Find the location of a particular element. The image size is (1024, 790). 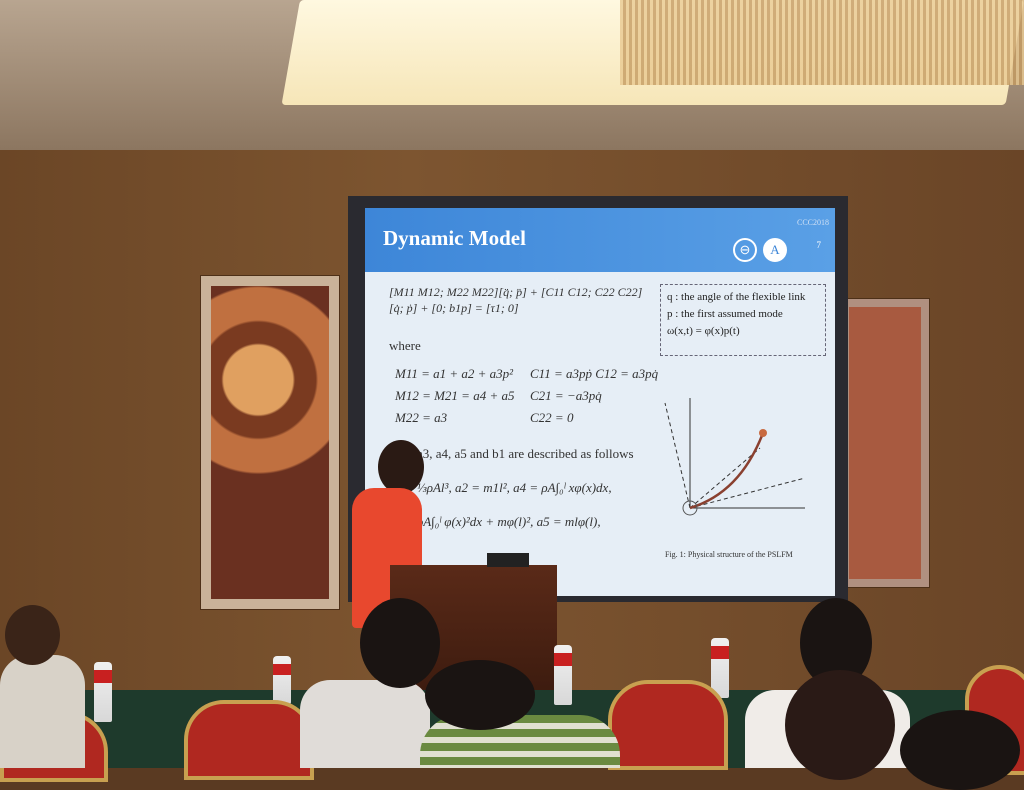

wall-art-right is located at coordinates (885, 443).